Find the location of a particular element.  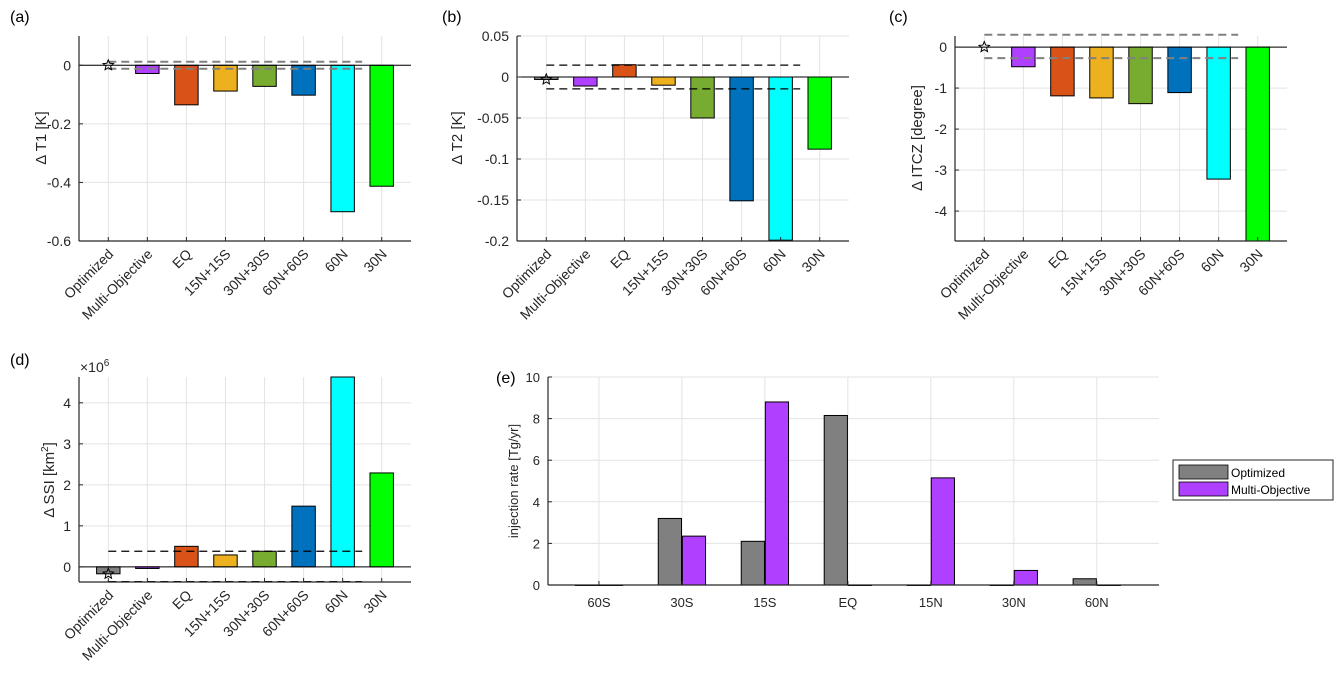

bar-multi-objective-15n is located at coordinates (942, 531).